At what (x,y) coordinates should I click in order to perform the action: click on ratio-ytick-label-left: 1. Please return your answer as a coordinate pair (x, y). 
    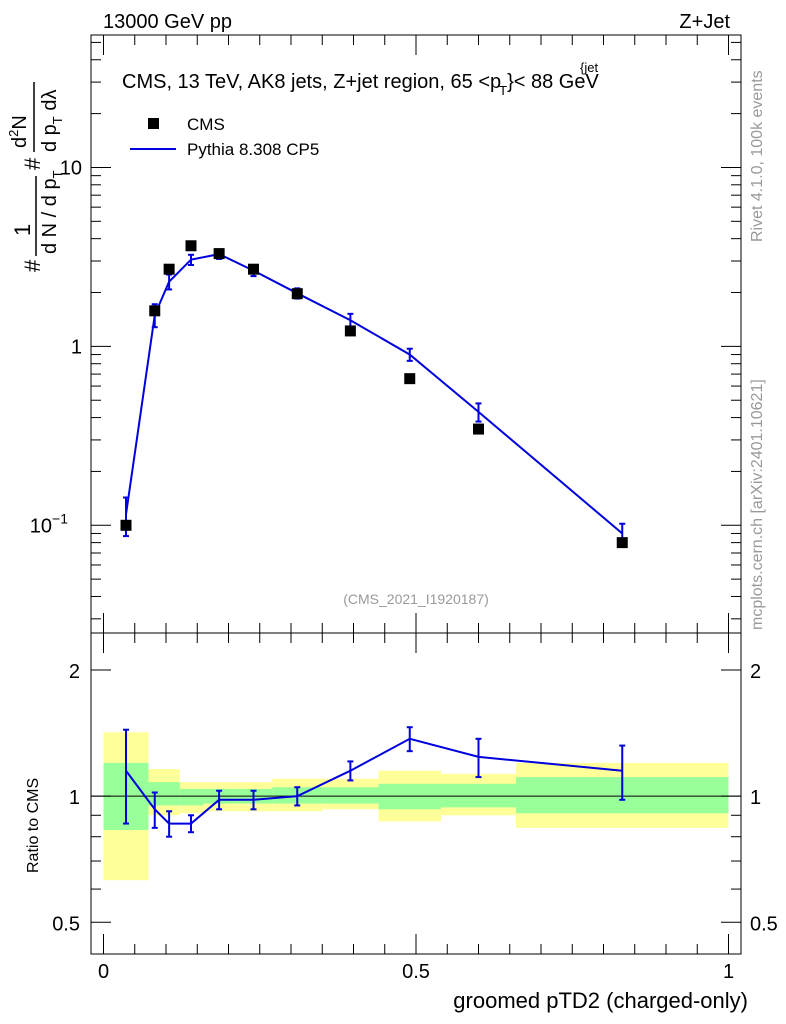
    Looking at the image, I should click on (74, 798).